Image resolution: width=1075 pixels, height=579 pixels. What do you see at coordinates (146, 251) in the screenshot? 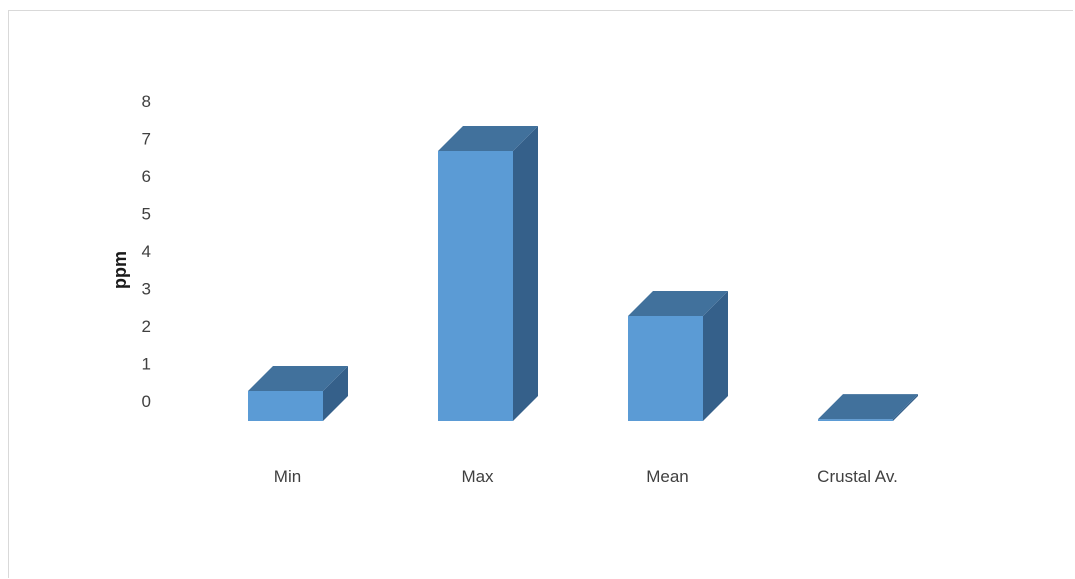
I see `y-tick-label: 4` at bounding box center [146, 251].